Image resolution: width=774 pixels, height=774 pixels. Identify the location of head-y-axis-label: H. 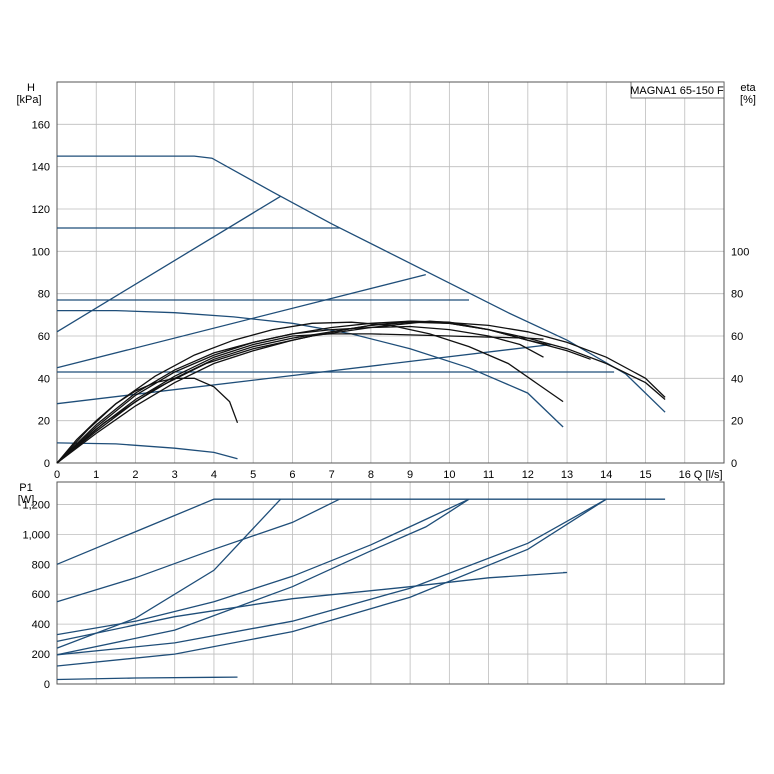
(31, 88).